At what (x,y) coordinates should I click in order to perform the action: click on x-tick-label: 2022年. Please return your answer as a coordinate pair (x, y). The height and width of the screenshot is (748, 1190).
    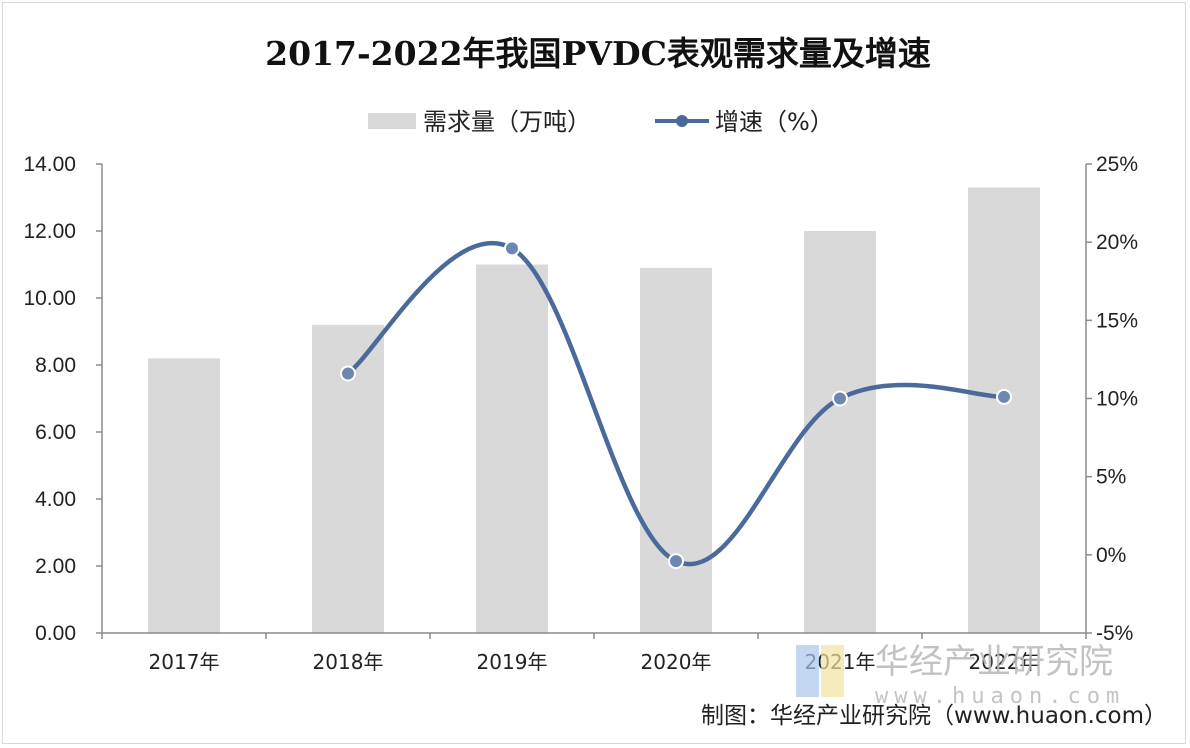
    Looking at the image, I should click on (1004, 662).